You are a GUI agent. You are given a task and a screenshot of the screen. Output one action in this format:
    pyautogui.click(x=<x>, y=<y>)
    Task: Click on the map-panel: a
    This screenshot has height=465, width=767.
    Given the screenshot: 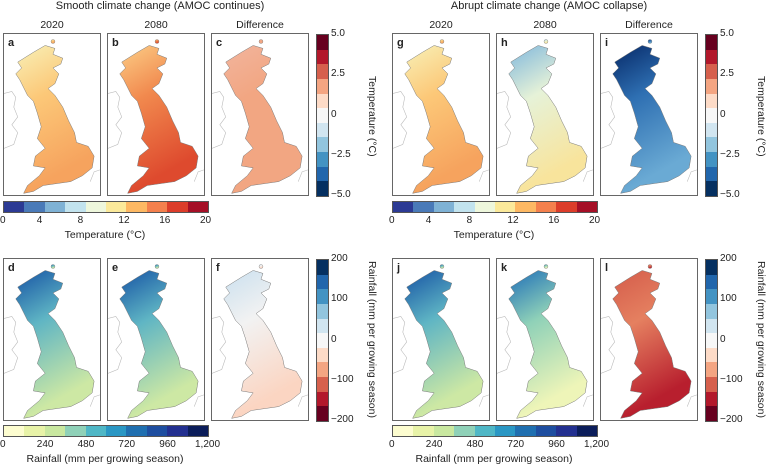 What is the action you would take?
    pyautogui.click(x=52, y=114)
    